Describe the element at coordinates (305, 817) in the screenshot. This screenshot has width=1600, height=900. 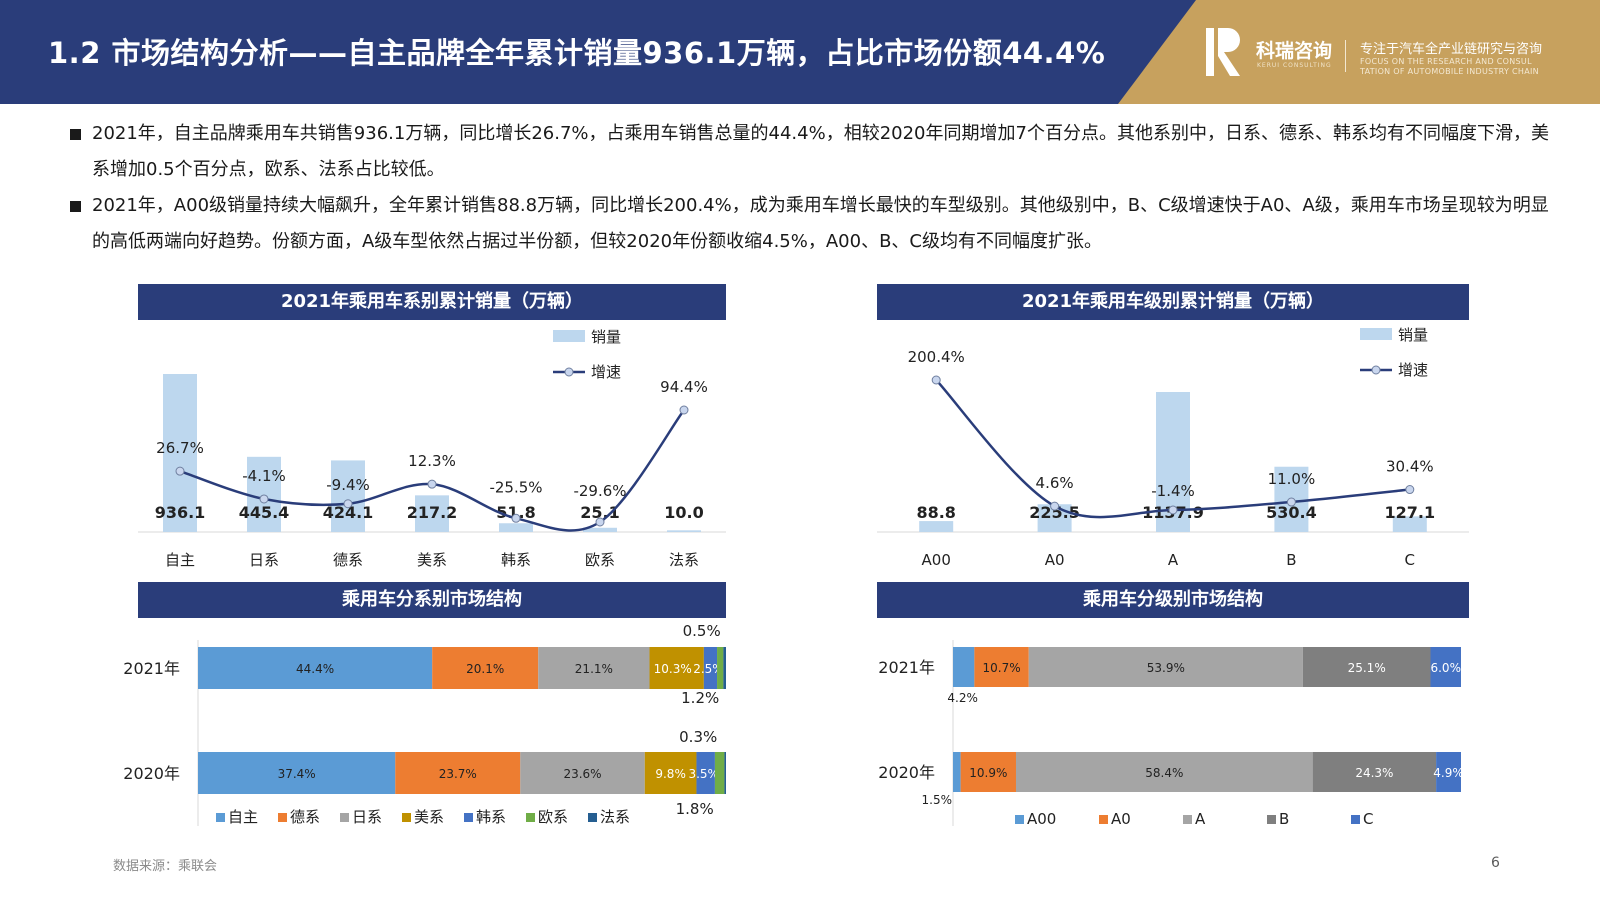
I see `brand-structure-legend-label: 德系` at that location.